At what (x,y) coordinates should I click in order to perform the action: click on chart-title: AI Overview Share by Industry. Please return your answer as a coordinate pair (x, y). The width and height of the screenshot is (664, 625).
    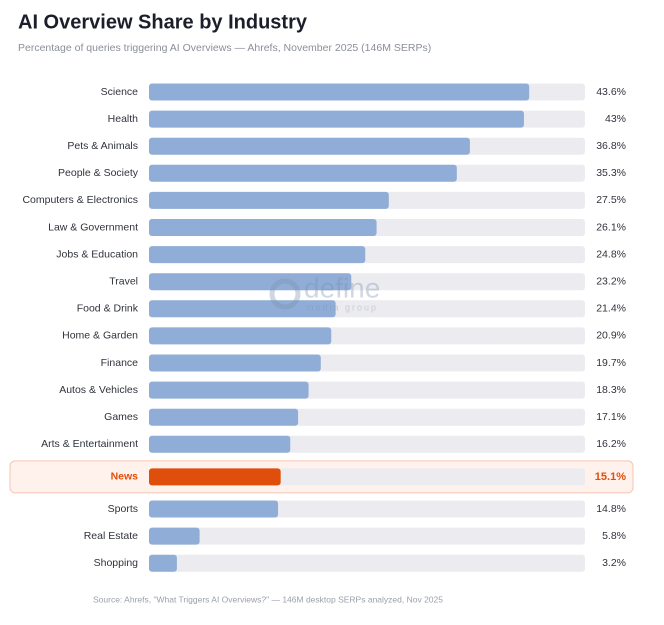
    Looking at the image, I should click on (163, 22).